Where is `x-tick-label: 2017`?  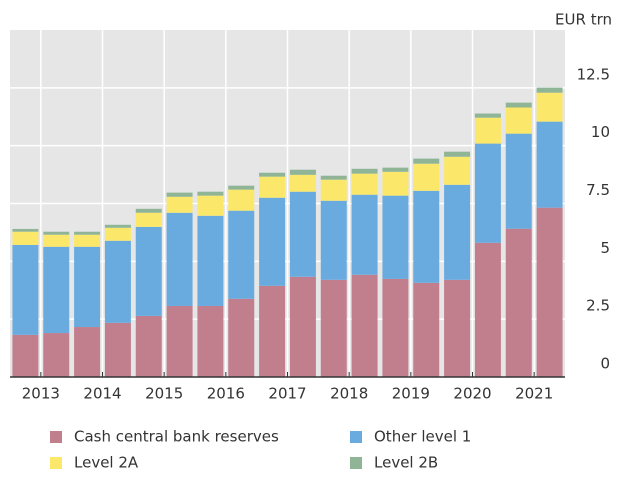 x-tick-label: 2017 is located at coordinates (287, 394).